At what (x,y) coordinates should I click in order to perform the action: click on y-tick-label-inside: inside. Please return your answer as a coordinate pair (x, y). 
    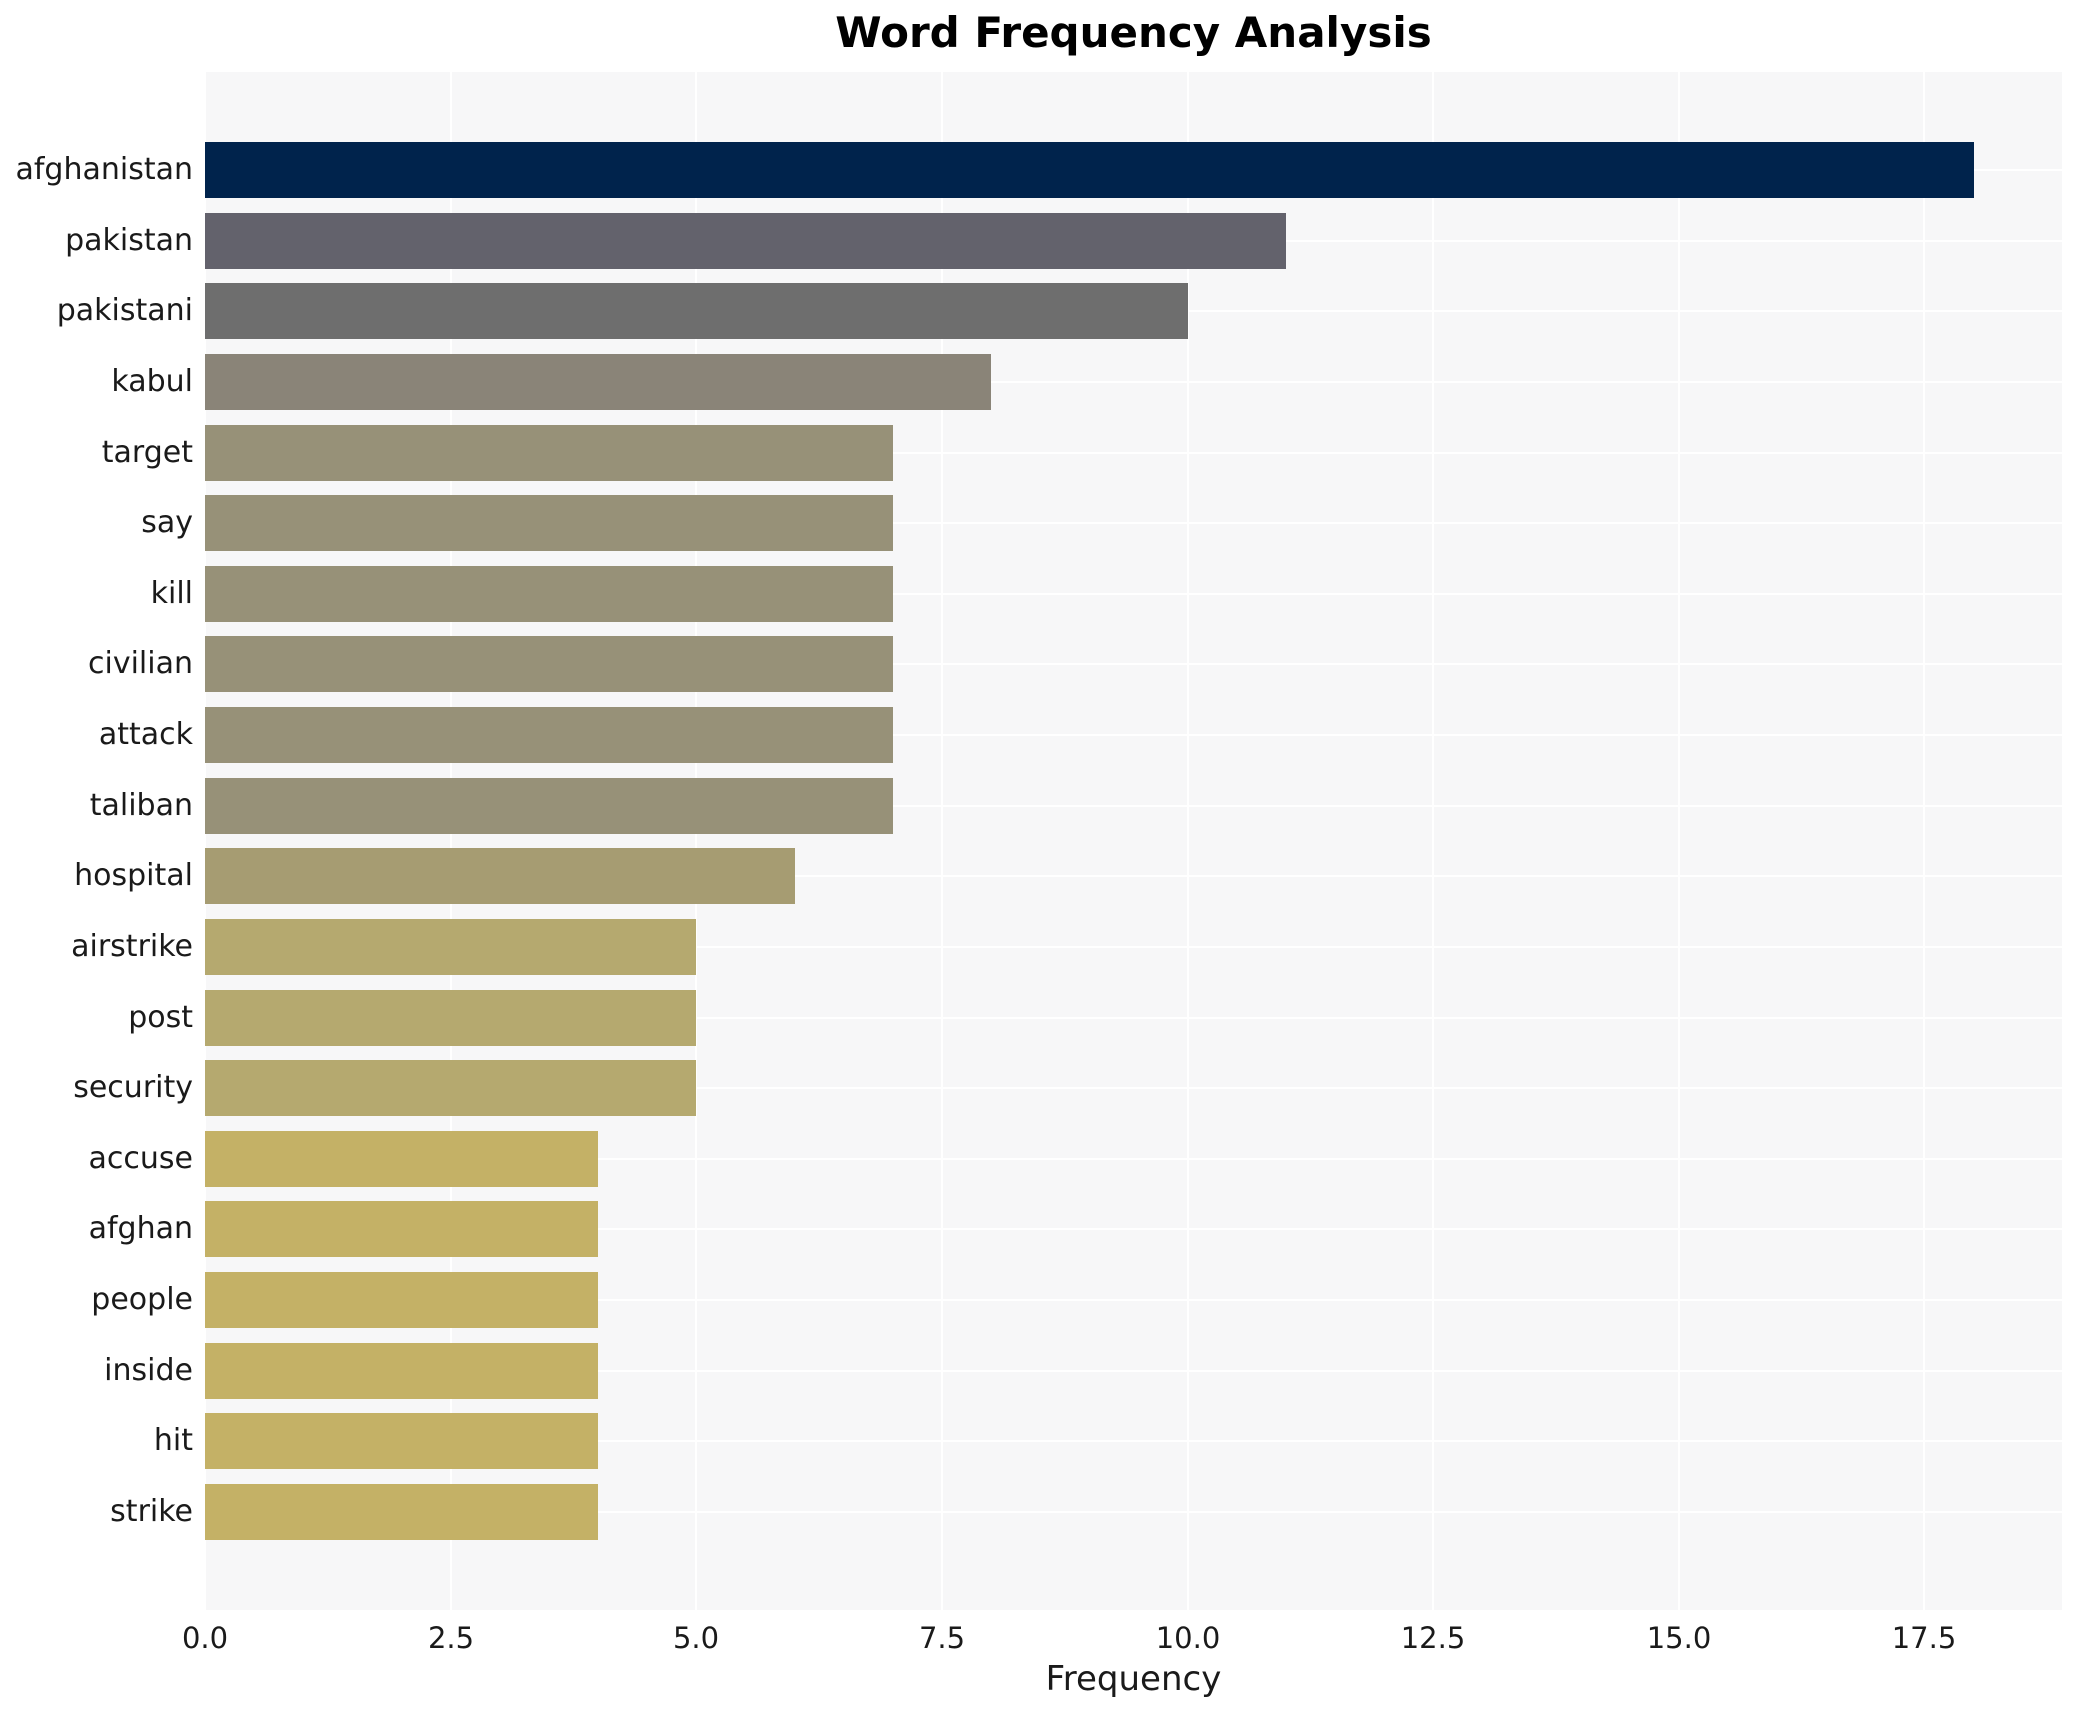
    Looking at the image, I should click on (148, 1370).